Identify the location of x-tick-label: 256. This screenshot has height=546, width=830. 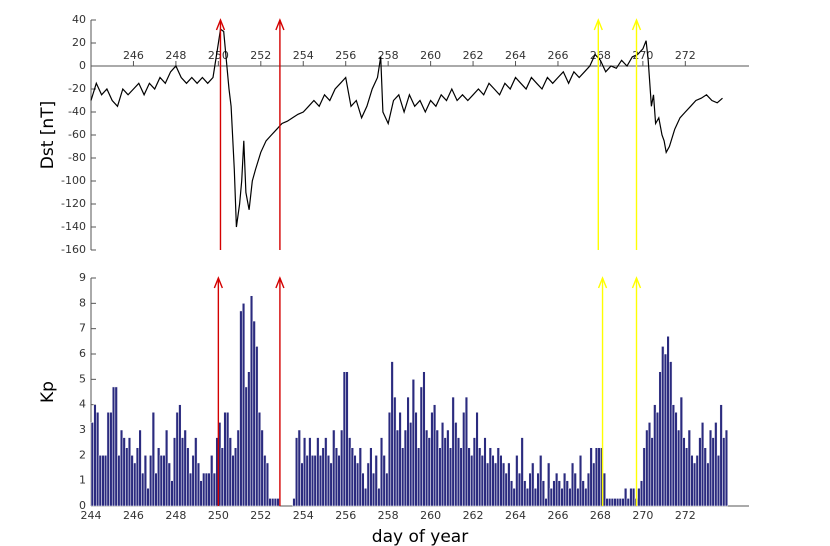
(345, 55).